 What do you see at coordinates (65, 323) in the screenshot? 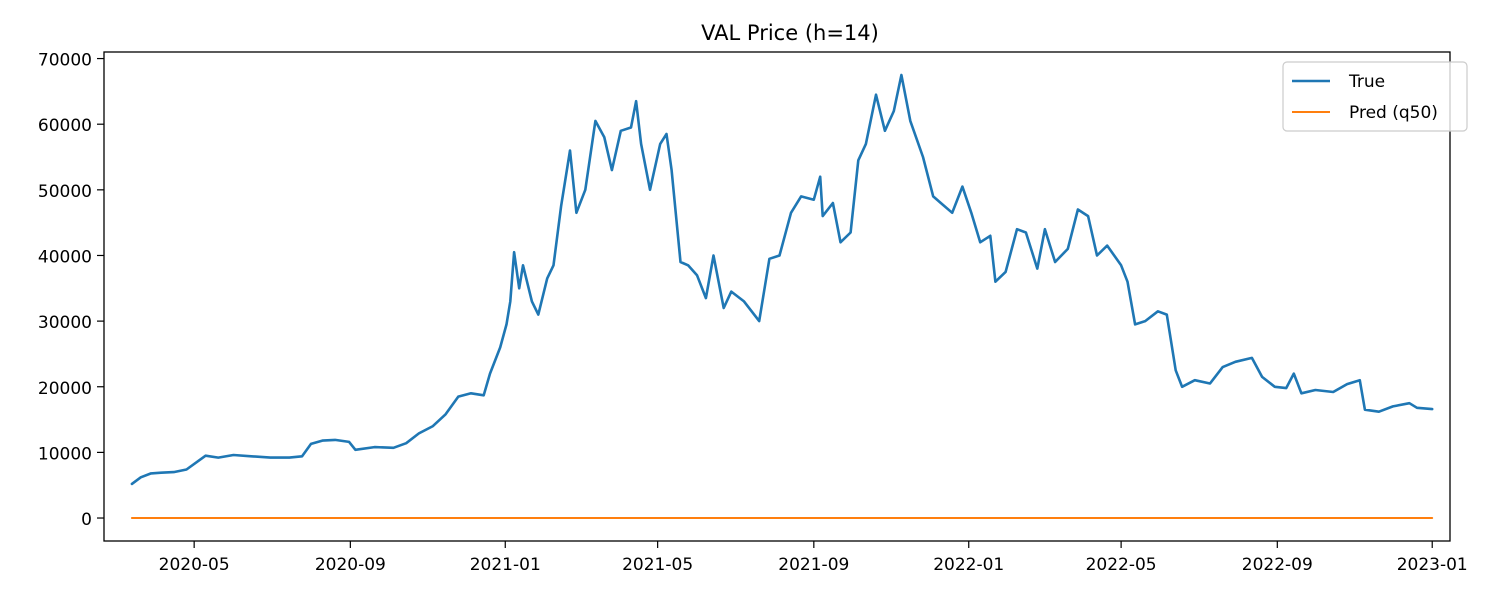
I see `y-tick-label: 30000` at bounding box center [65, 323].